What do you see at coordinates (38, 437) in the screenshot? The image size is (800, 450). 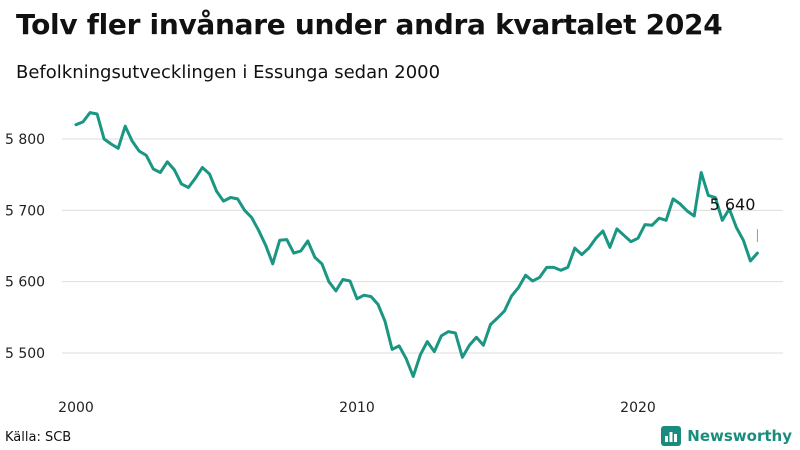 I see `source-note: Källa: SCB` at bounding box center [38, 437].